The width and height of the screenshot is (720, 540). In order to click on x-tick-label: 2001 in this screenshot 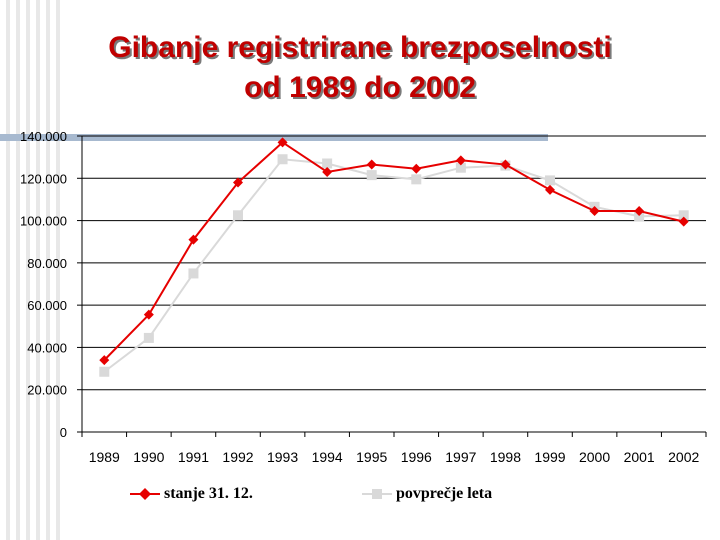, I will do `click(639, 457)`.